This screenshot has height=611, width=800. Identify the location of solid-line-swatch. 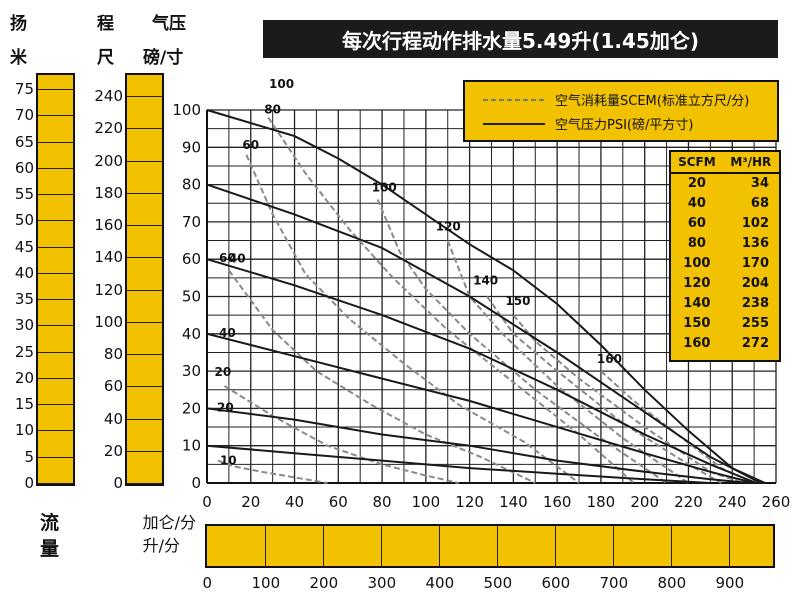
(514, 123).